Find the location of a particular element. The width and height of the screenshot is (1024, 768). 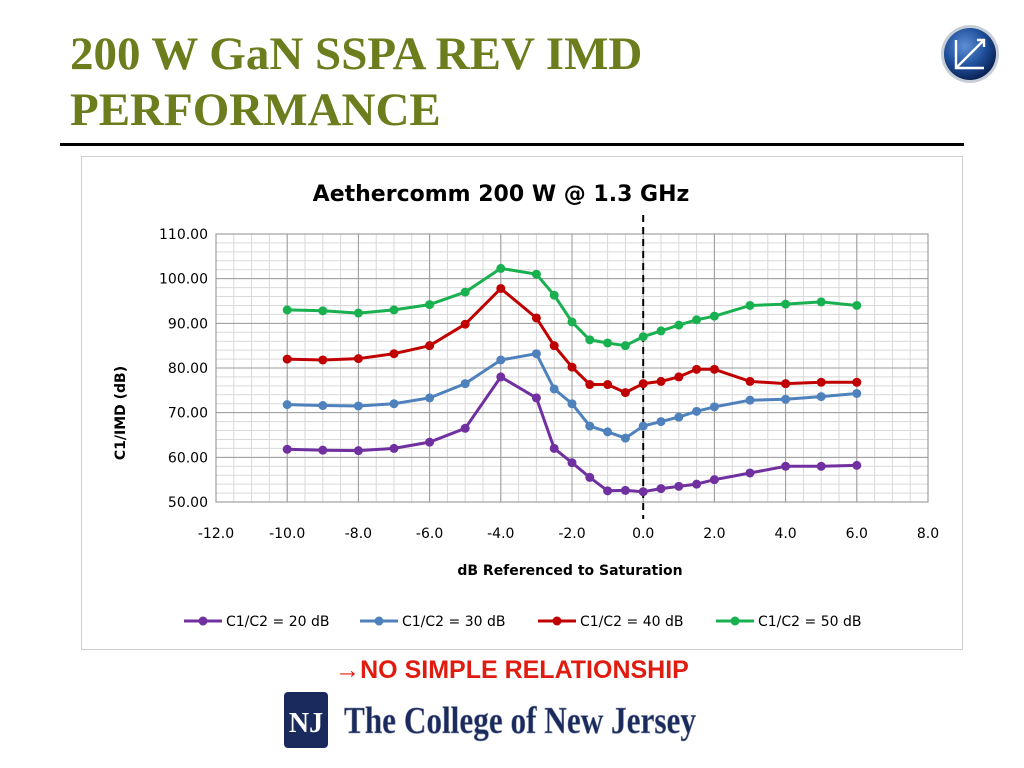

slide-title-line-2: PERFORMANCE is located at coordinates (255, 110).